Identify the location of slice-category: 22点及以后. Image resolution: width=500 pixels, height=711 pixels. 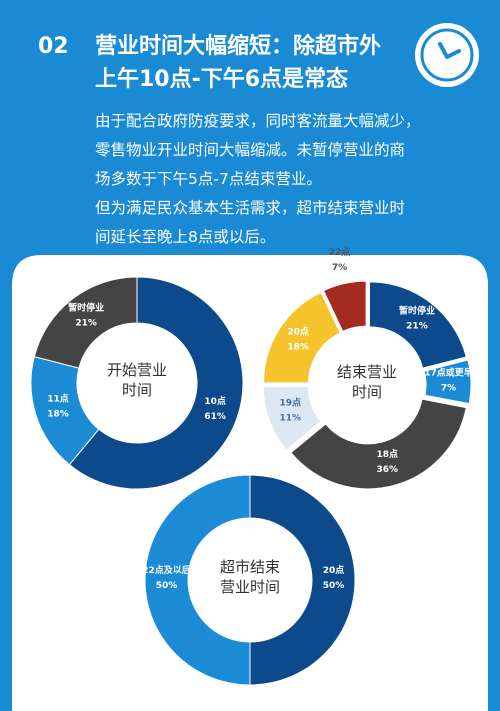
(166, 570).